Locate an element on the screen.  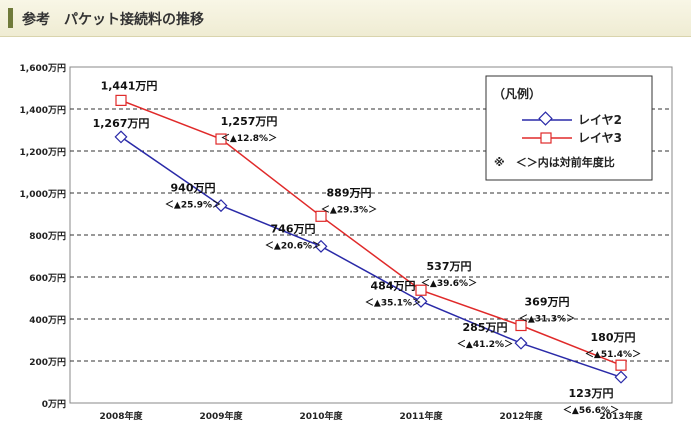
header-accent-bar is located at coordinates (10, 18).